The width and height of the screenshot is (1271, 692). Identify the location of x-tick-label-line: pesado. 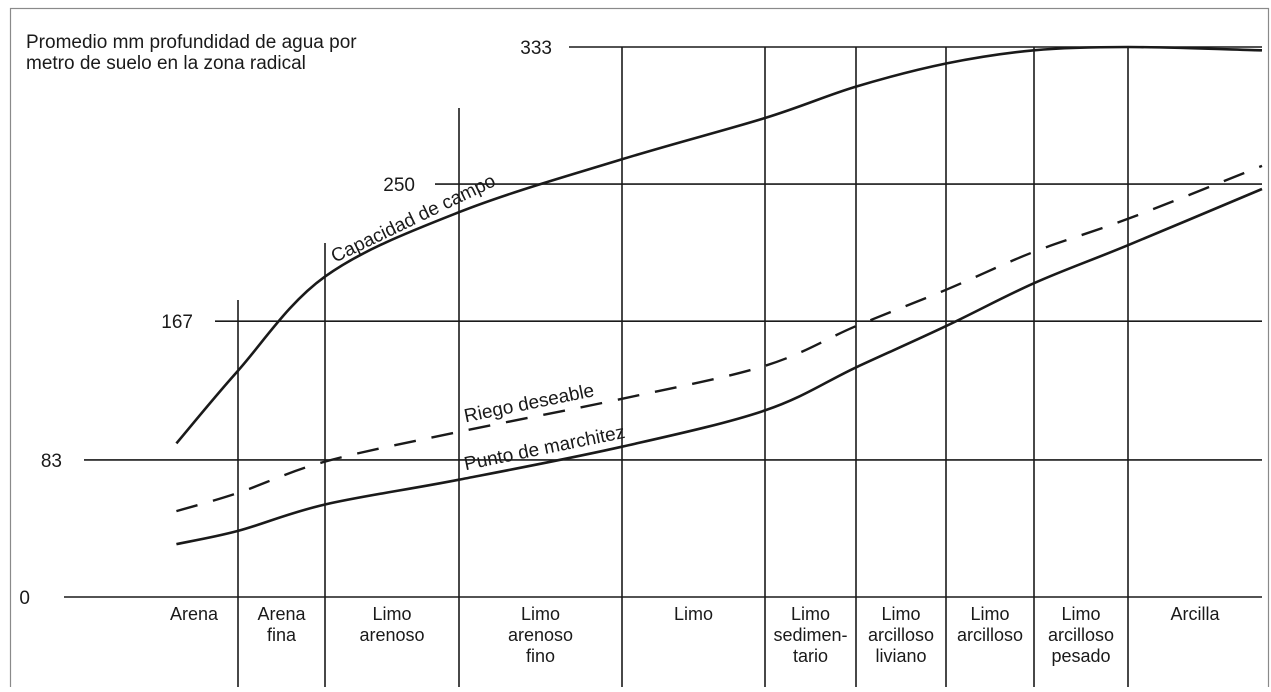
(1080, 656).